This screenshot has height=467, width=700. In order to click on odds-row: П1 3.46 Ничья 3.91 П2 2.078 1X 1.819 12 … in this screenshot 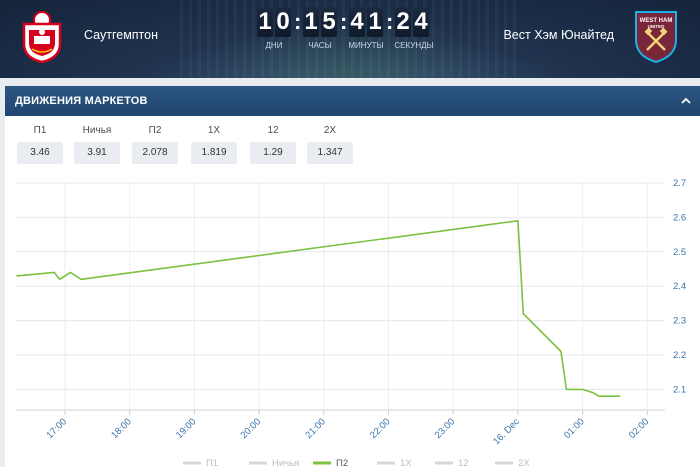, I will do `click(205, 143)`.